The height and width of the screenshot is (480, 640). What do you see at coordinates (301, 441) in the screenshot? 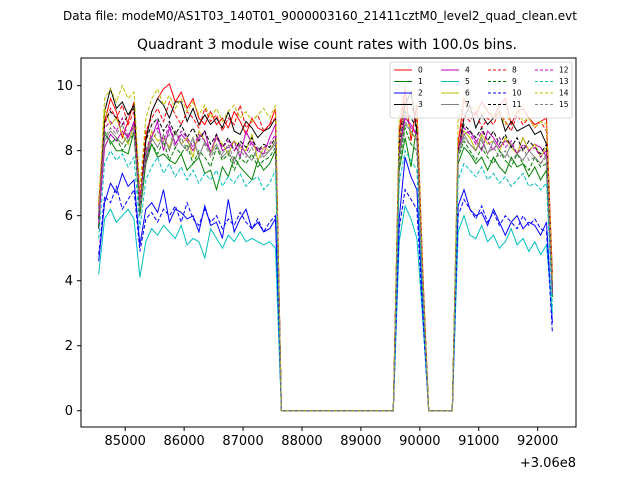
I see `x-tick-label: 88000` at bounding box center [301, 441].